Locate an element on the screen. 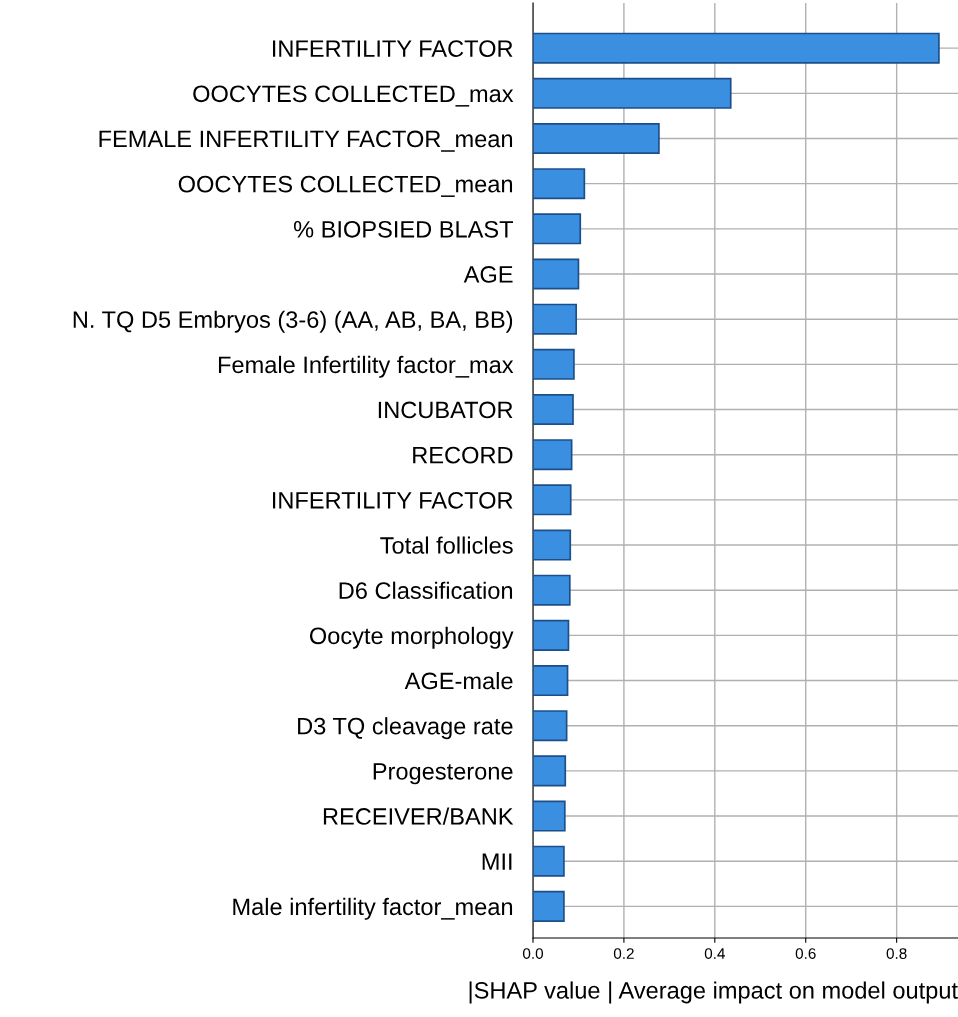 The height and width of the screenshot is (1017, 958). y-tick-label: INCUBATOR is located at coordinates (445, 410).